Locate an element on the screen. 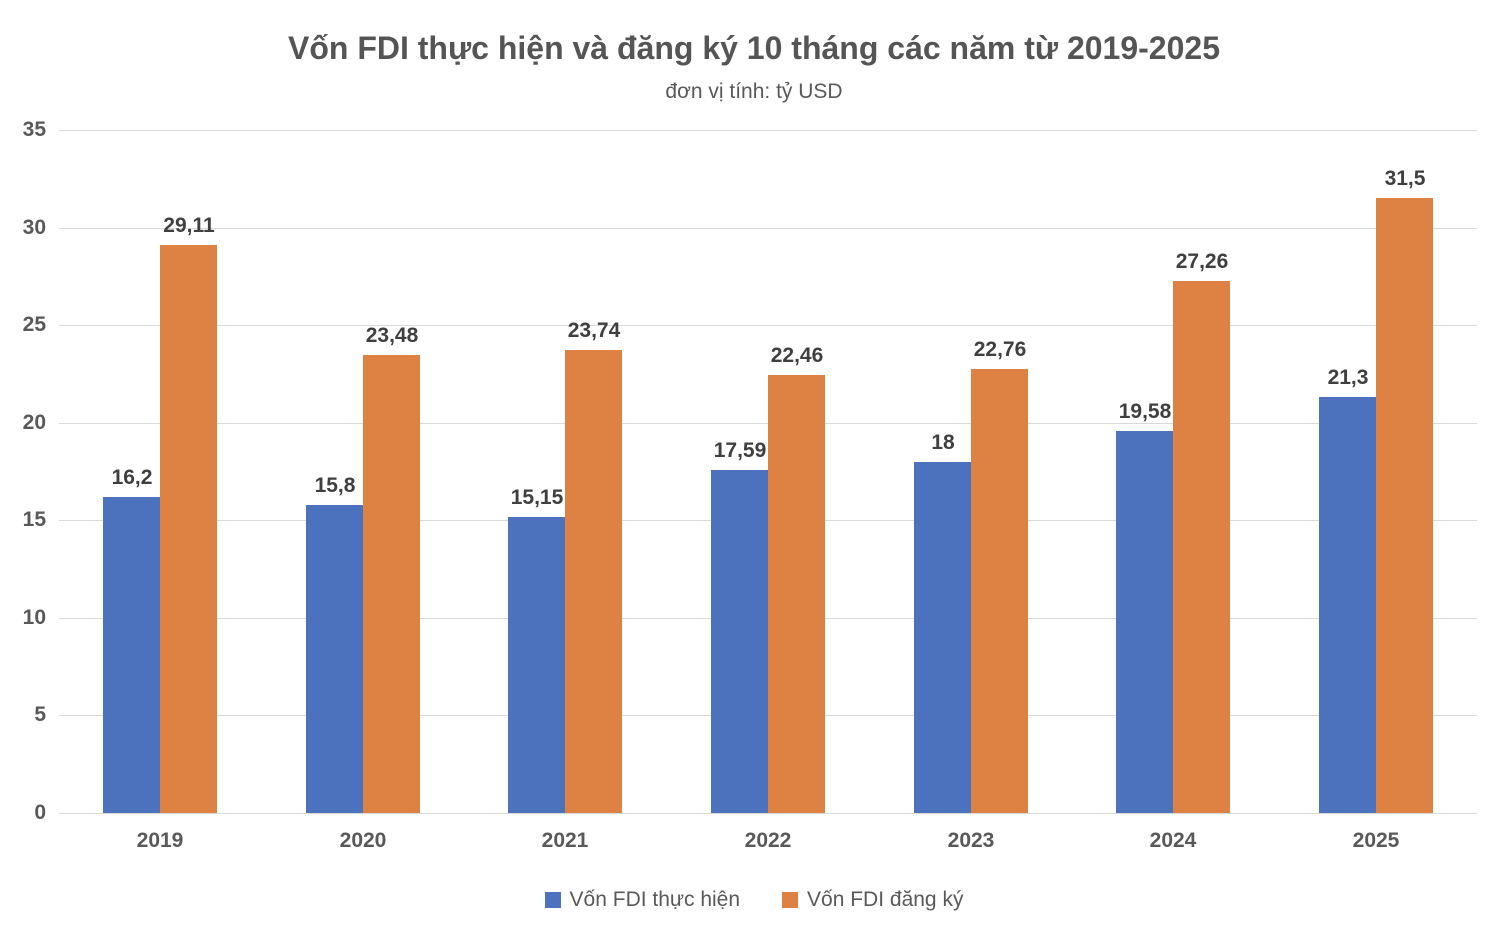 The image size is (1508, 936). chart-subtitle: đơn vị tính: tỷ USD is located at coordinates (754, 91).